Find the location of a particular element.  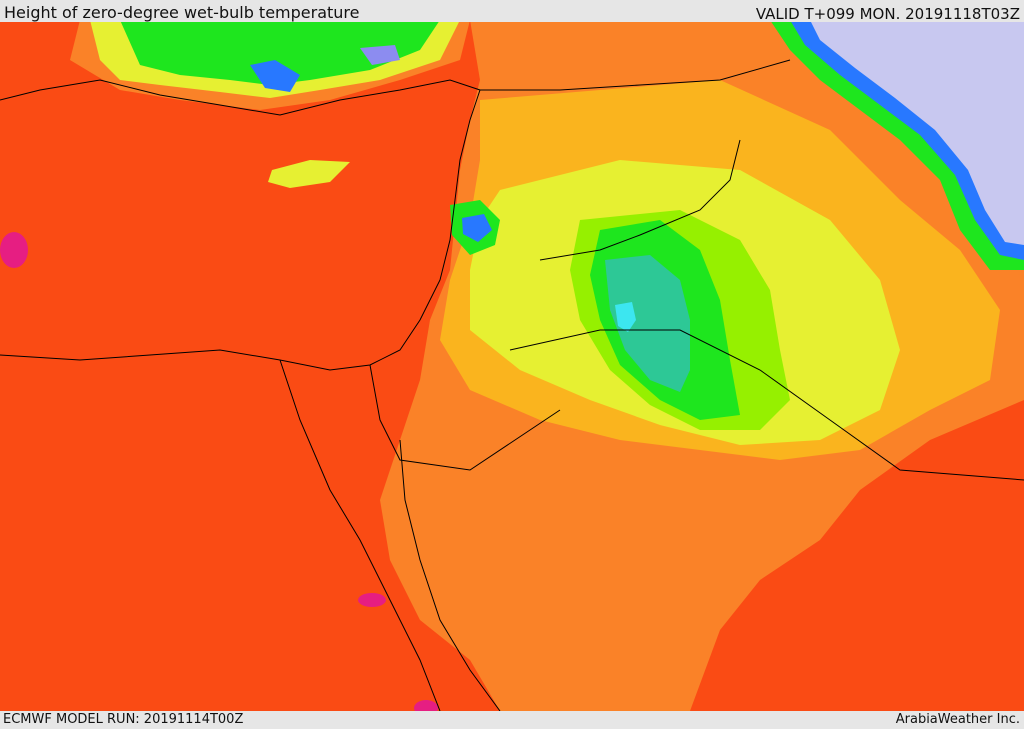

coastline-levant is located at coordinates (228, 285).